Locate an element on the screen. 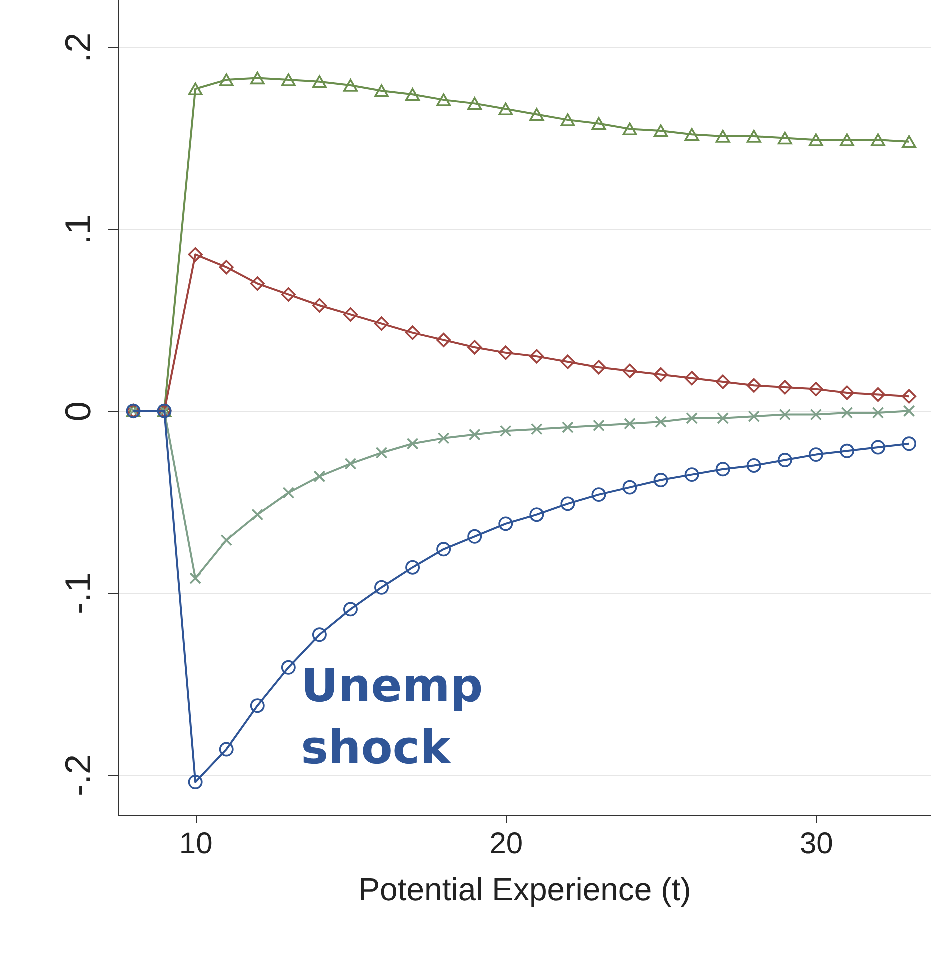 The image size is (931, 973). y-tick-label: -.1 is located at coordinates (78, 593).